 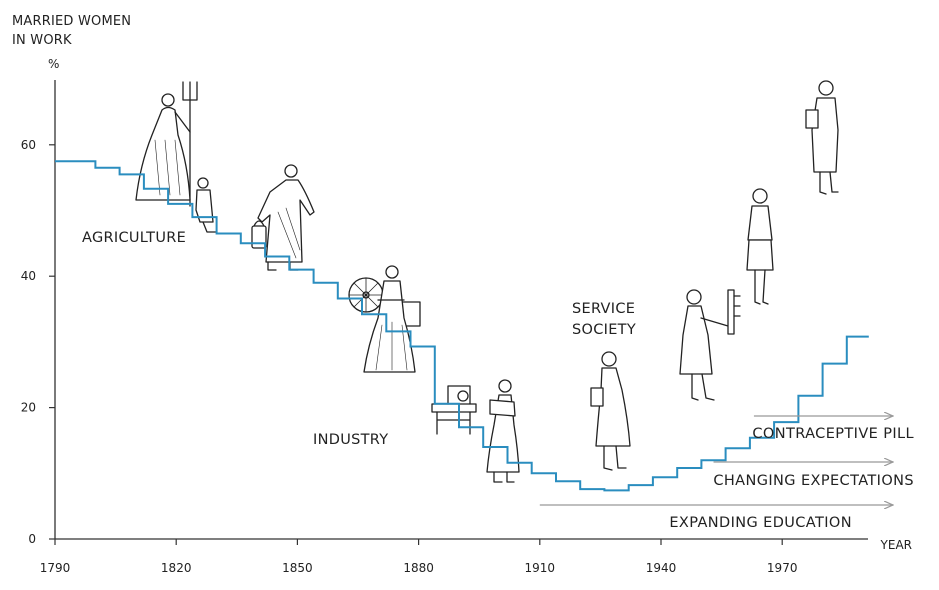 I want to click on x-axis-title: YEAR, so click(x=896, y=545).